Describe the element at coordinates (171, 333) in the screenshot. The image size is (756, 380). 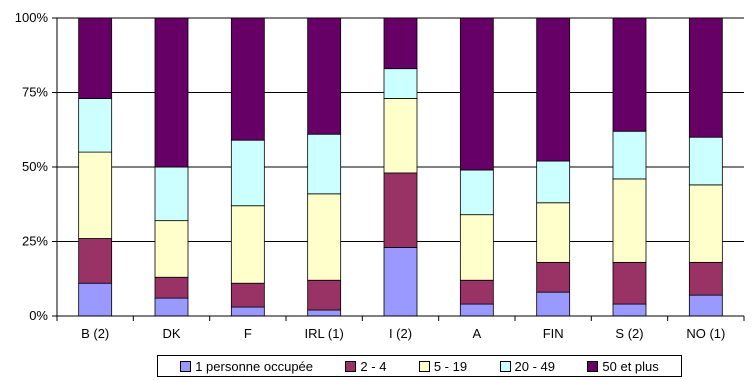
I see `x-tick-label: DK` at that location.